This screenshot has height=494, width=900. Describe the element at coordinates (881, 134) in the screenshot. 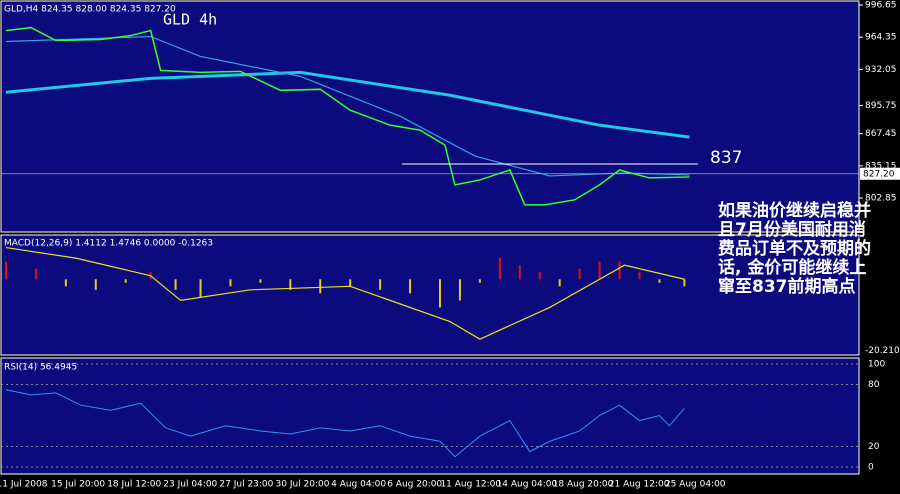

I see `y-tick-label: 867.45` at that location.